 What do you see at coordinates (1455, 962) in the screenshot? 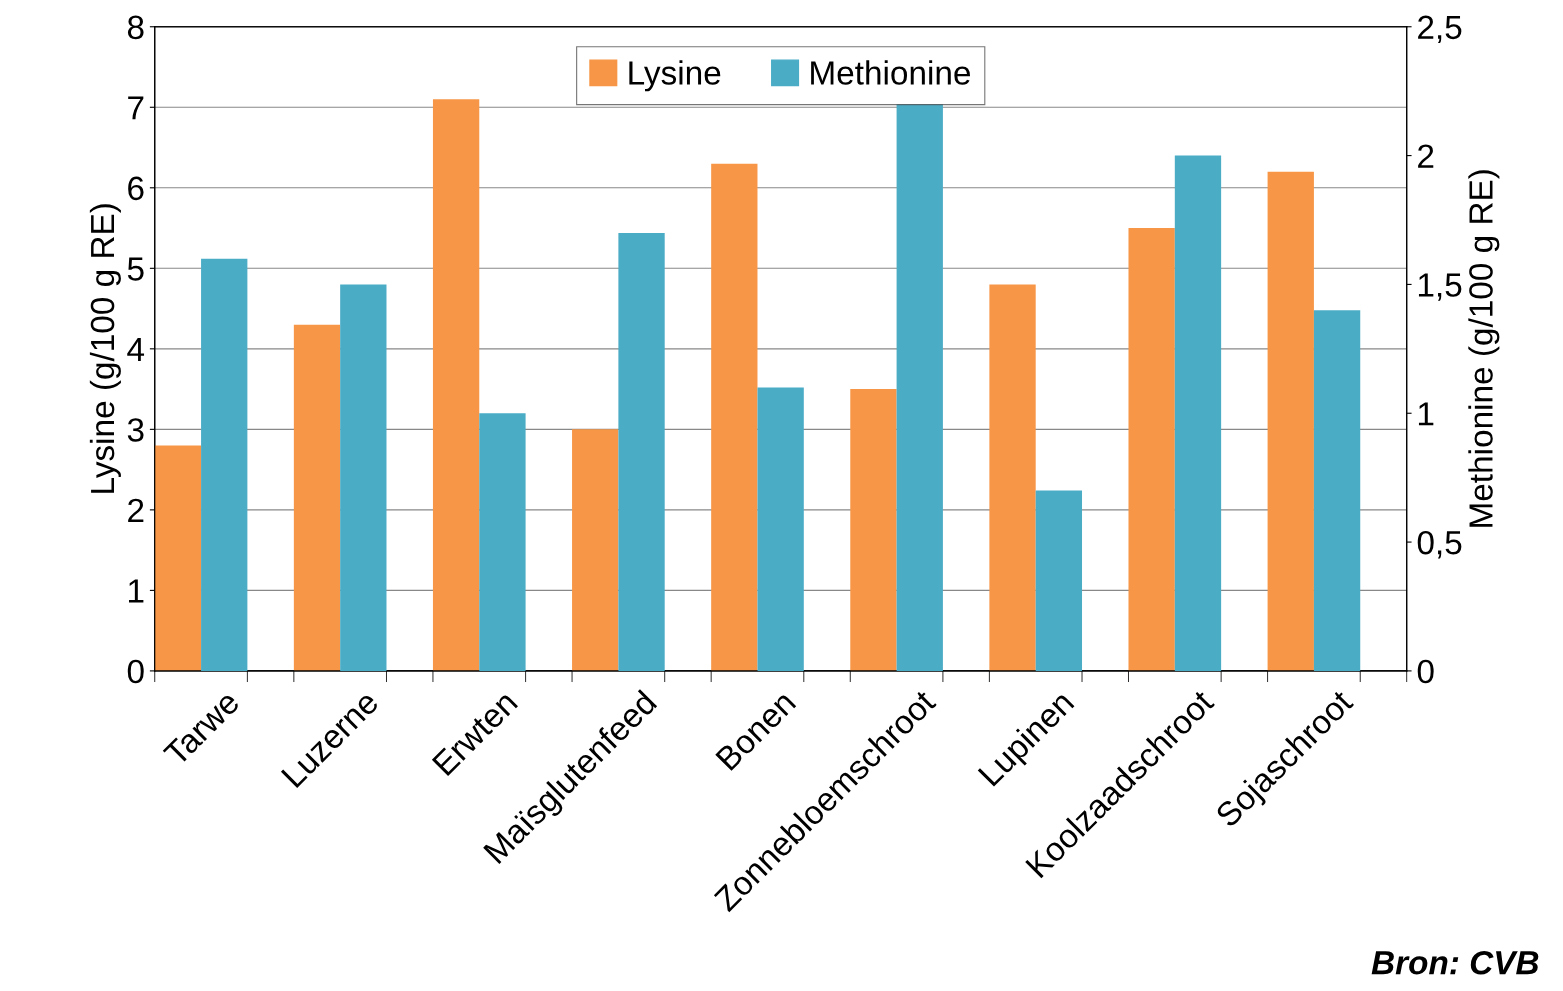
I see `text: Bron: CVB` at bounding box center [1455, 962].